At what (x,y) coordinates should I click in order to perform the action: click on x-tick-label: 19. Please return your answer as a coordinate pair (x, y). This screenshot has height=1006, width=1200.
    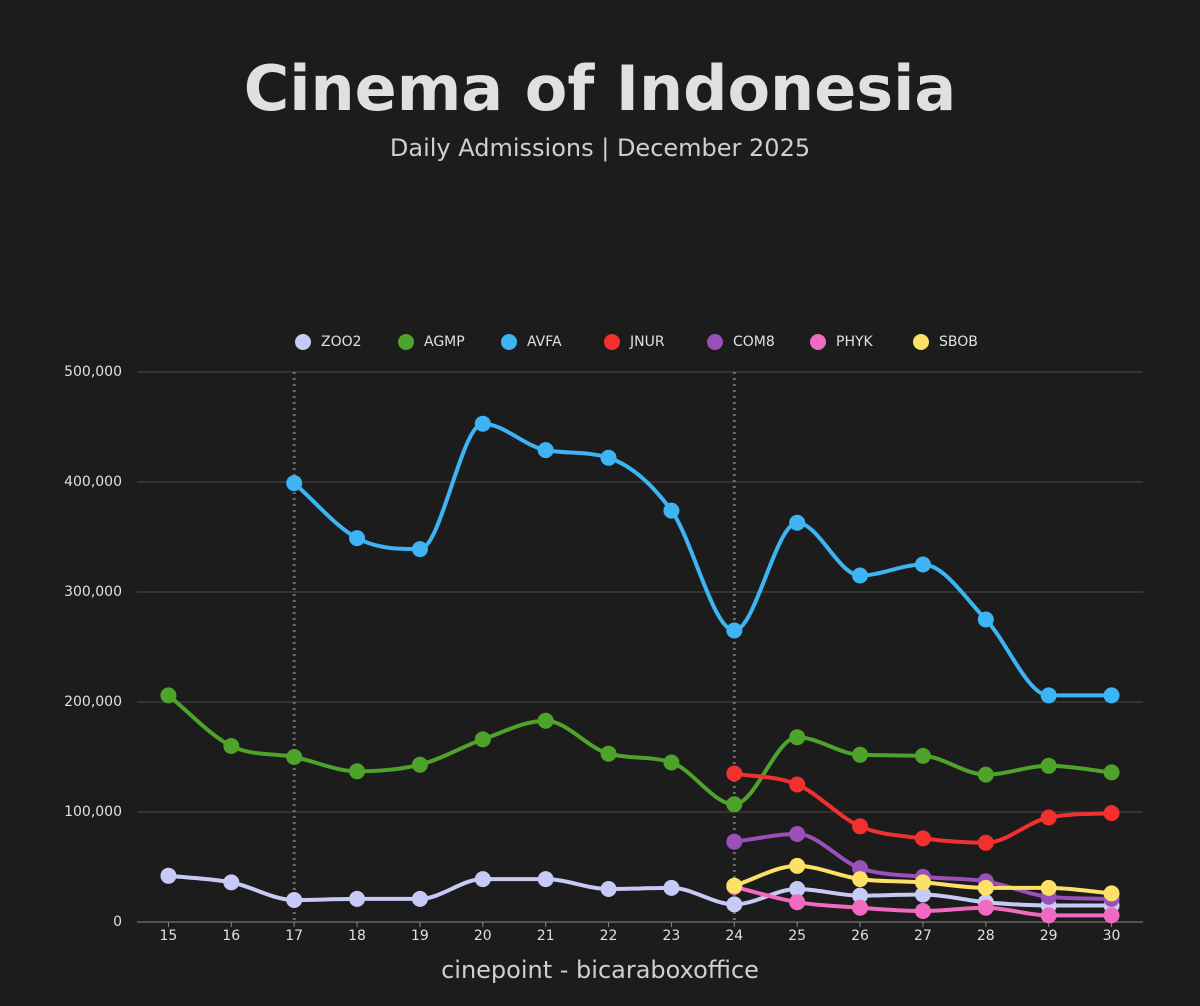
    Looking at the image, I should click on (420, 936).